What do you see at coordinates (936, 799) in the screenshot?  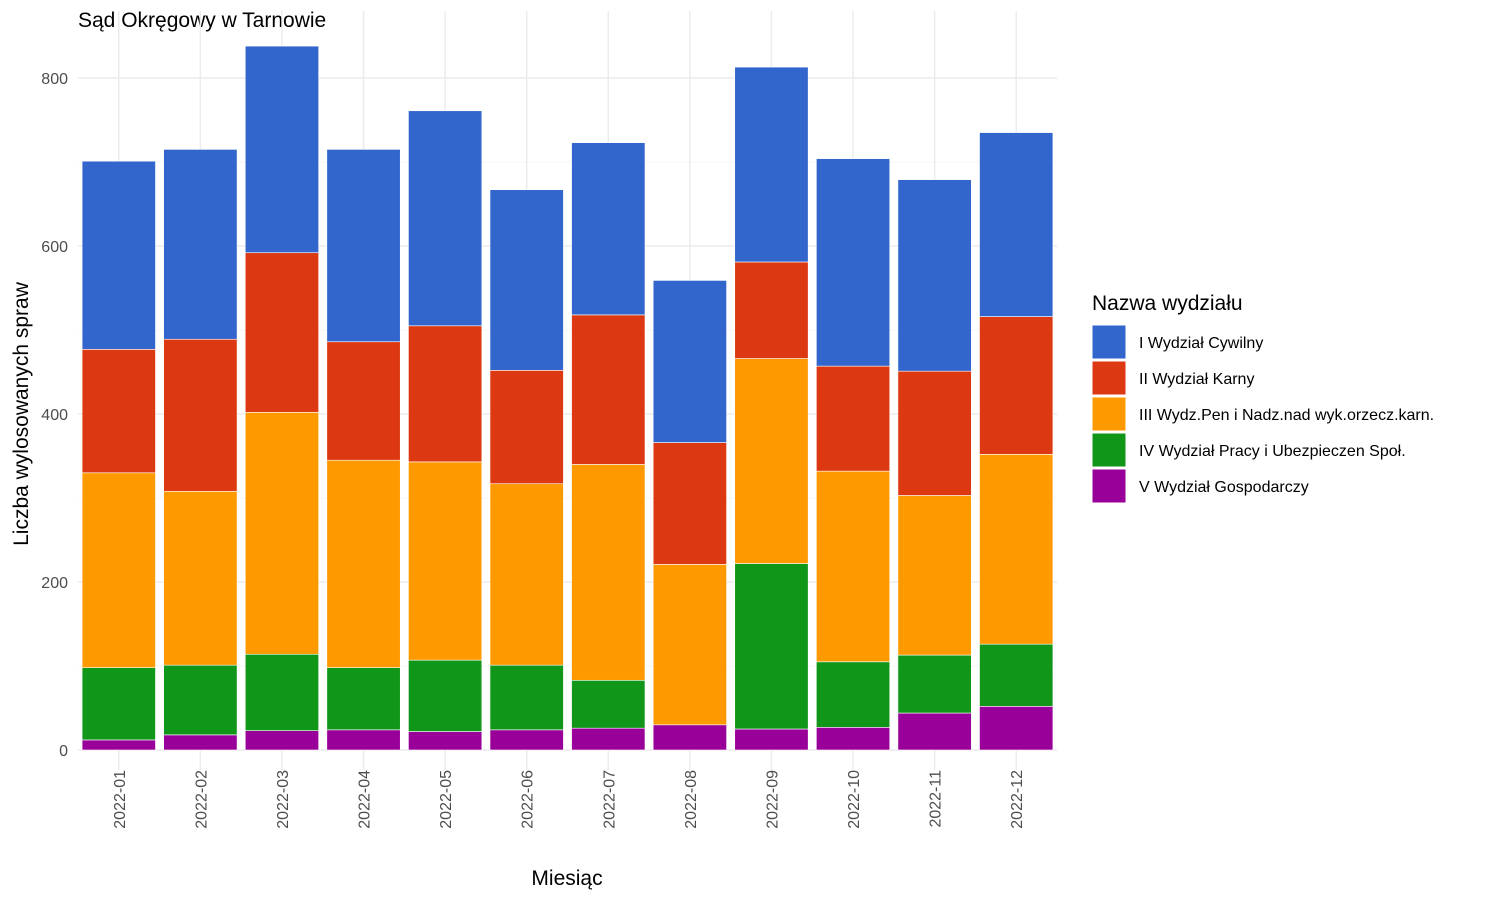 I see `x-tick-label: 2022-11` at bounding box center [936, 799].